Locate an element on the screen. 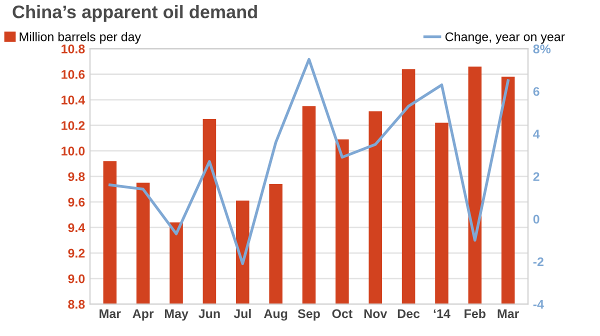 The image size is (600, 336). y-tick-label: 9.0 is located at coordinates (76, 279).